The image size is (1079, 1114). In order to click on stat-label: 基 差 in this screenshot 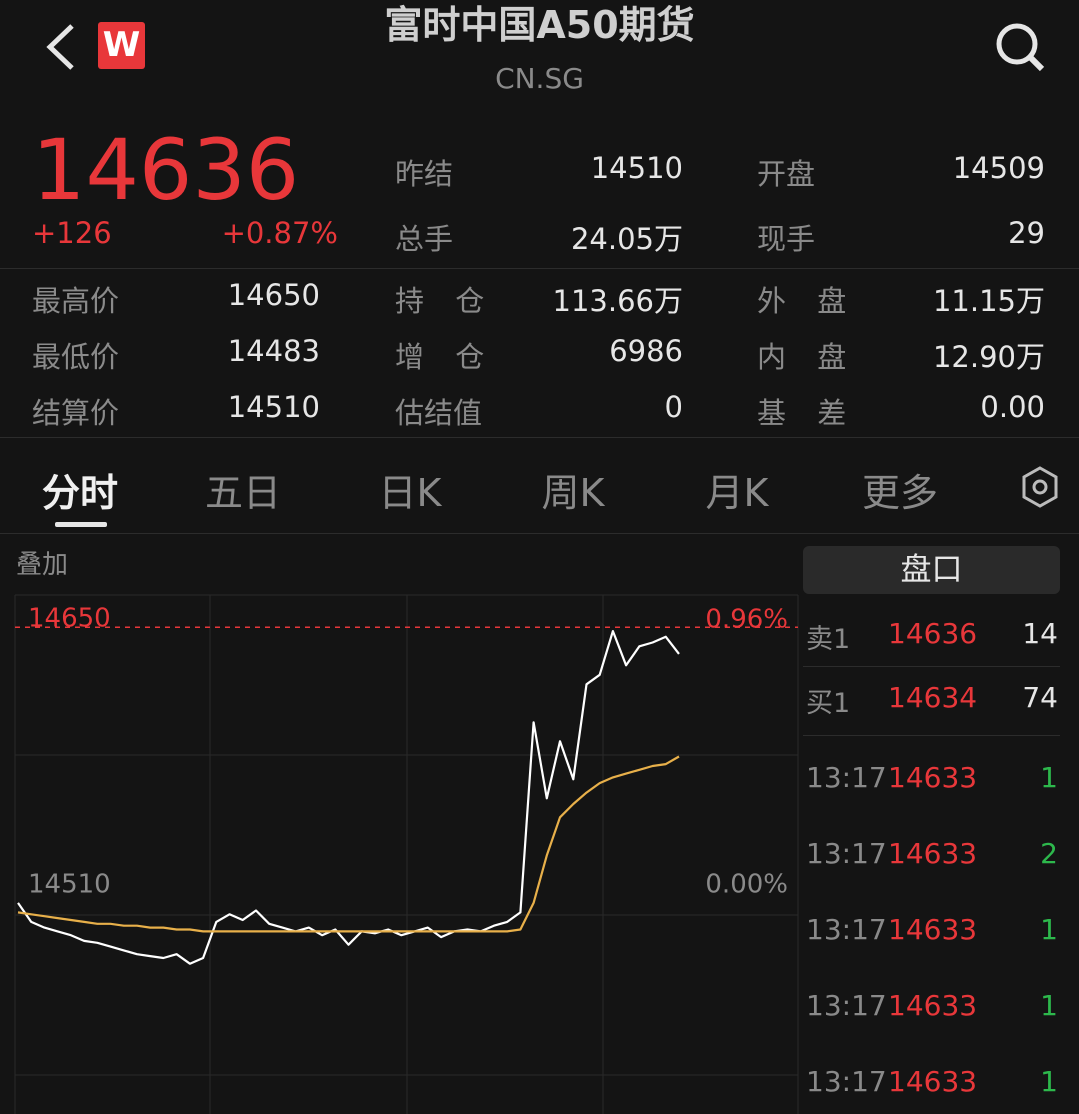, I will do `click(802, 413)`.